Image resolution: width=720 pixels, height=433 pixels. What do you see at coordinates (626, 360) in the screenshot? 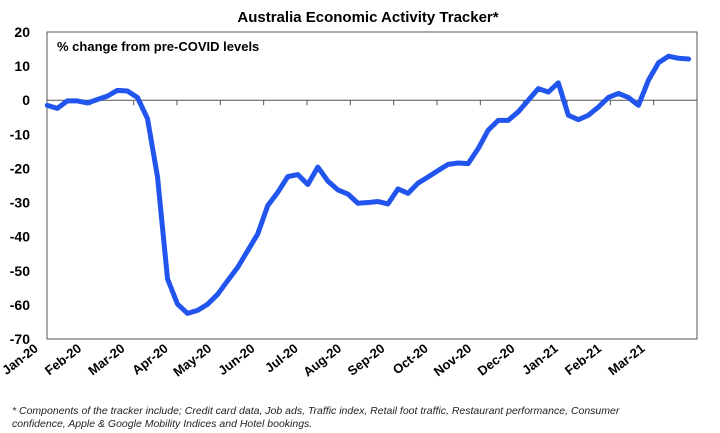
I see `x-tick-label: Mar-21` at bounding box center [626, 360].